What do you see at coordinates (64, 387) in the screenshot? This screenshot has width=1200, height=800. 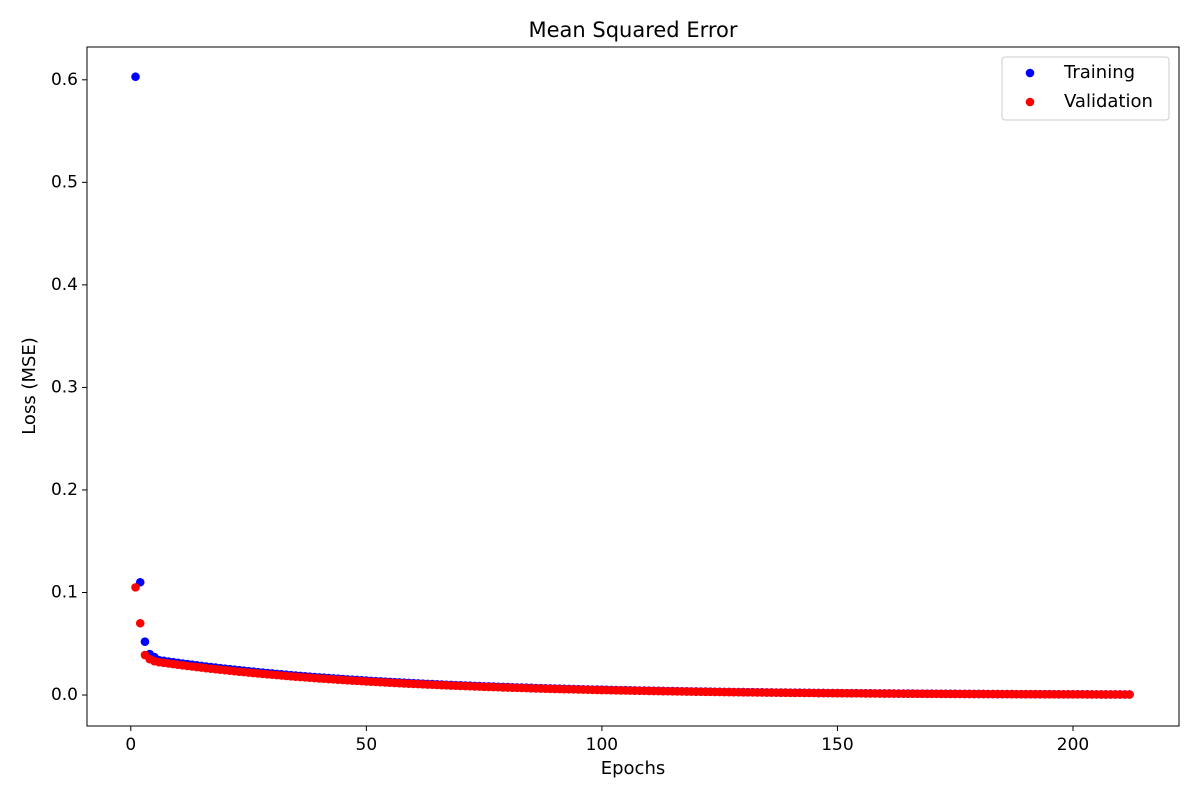 I see `y-tick-label: 0.3` at bounding box center [64, 387].